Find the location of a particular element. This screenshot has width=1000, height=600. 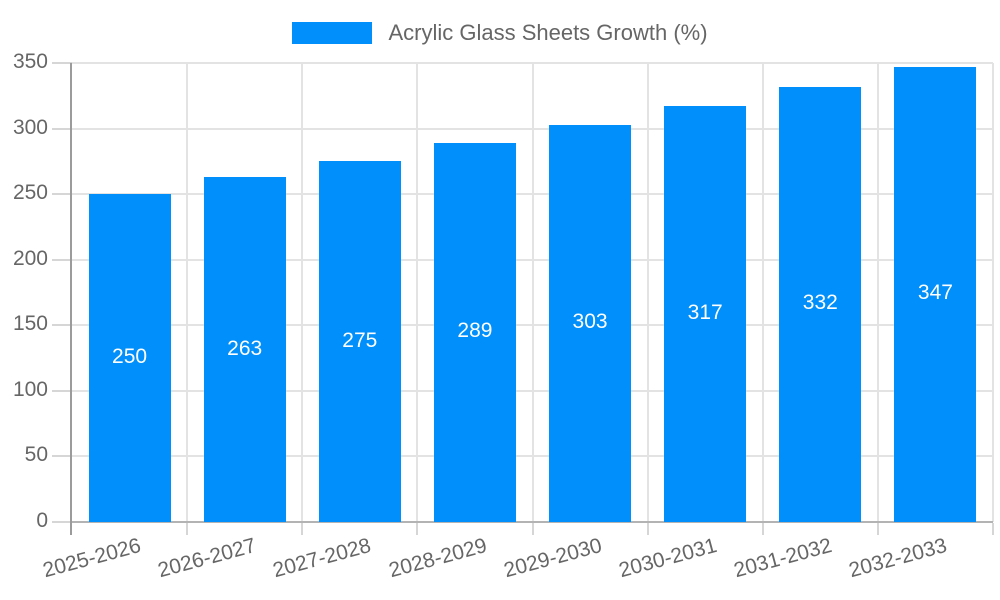

bar-value-label: 275 is located at coordinates (360, 340).